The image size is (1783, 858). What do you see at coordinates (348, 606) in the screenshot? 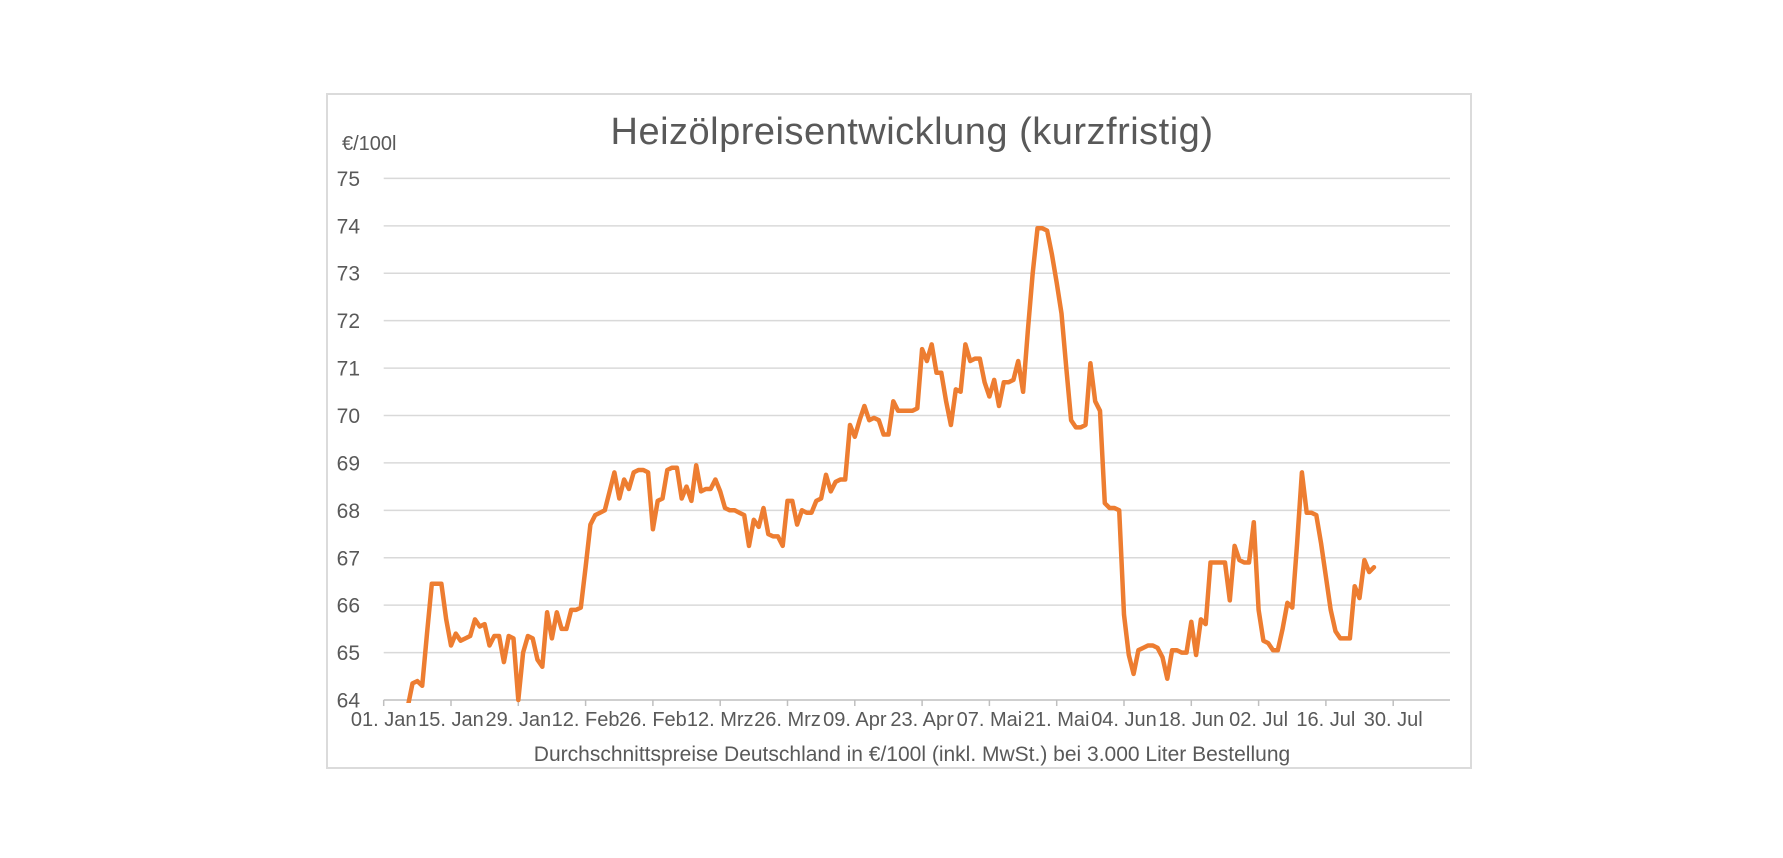
I see `y-tick-label-66: 66` at bounding box center [348, 606].